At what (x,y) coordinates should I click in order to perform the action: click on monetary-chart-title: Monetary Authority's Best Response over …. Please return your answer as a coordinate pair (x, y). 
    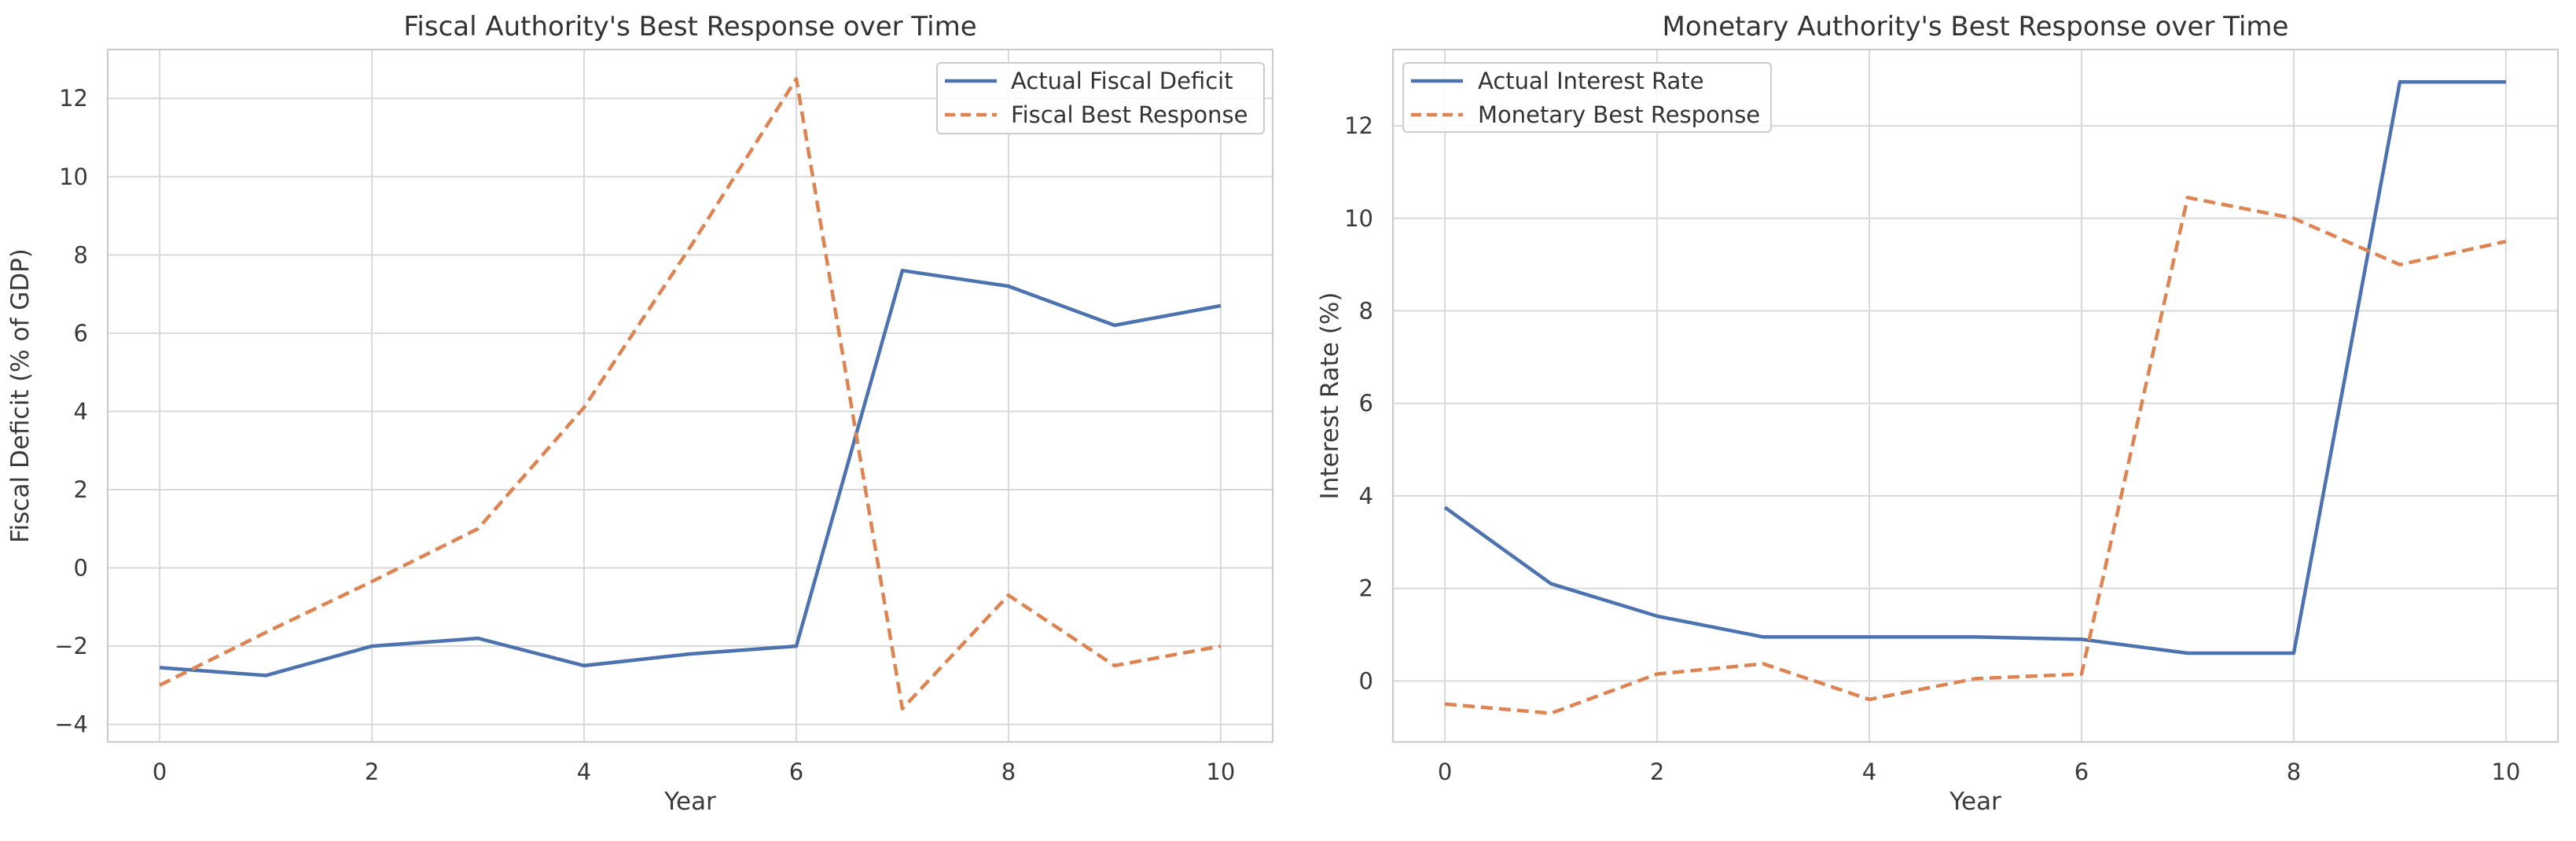
    Looking at the image, I should click on (1976, 26).